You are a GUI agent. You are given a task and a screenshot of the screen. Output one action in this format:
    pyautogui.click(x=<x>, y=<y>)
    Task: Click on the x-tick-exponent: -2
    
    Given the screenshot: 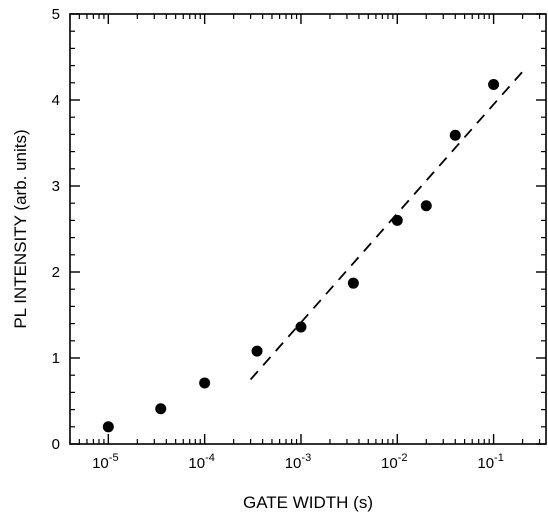 What is the action you would take?
    pyautogui.click(x=403, y=458)
    